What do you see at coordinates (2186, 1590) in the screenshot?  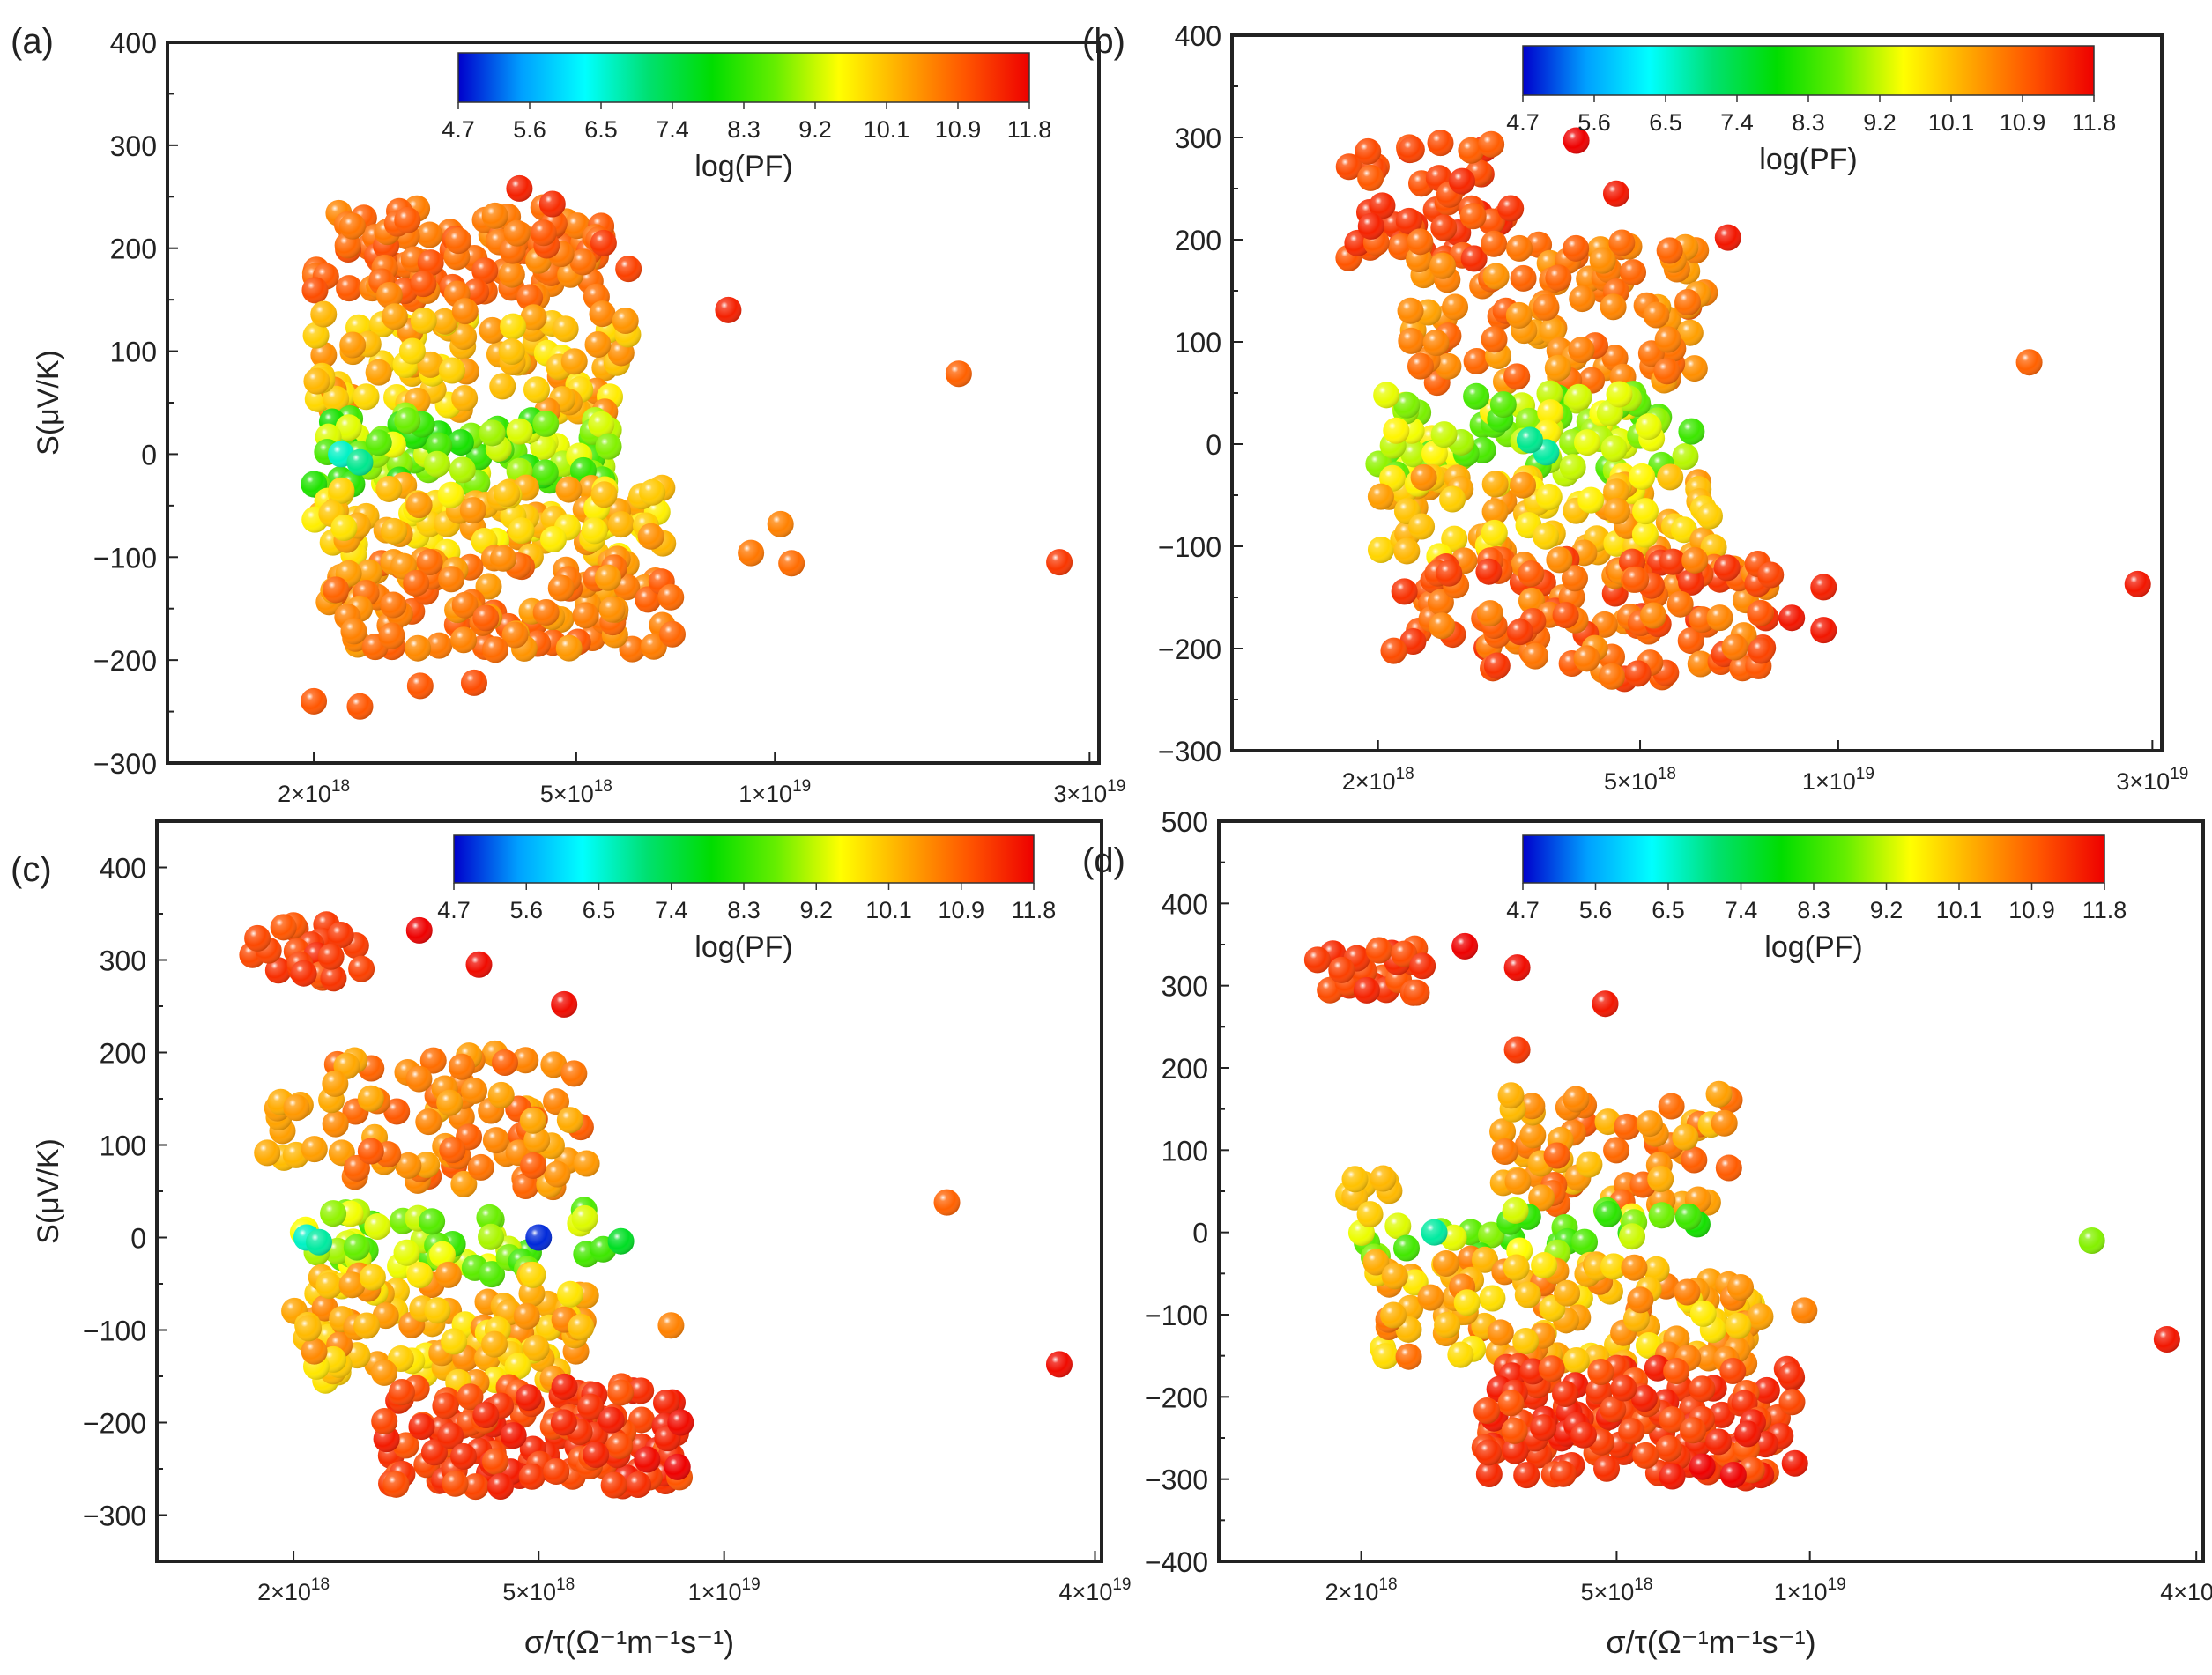 I see `x-tick-label: 4×10¹⁹` at bounding box center [2186, 1590].